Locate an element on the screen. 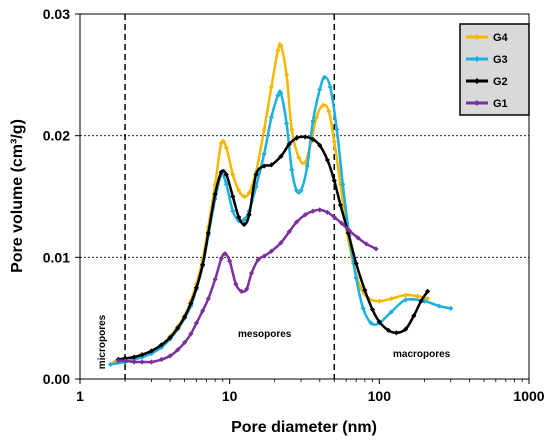 The image size is (550, 442). legend-label-g4: G4 is located at coordinates (501, 38).